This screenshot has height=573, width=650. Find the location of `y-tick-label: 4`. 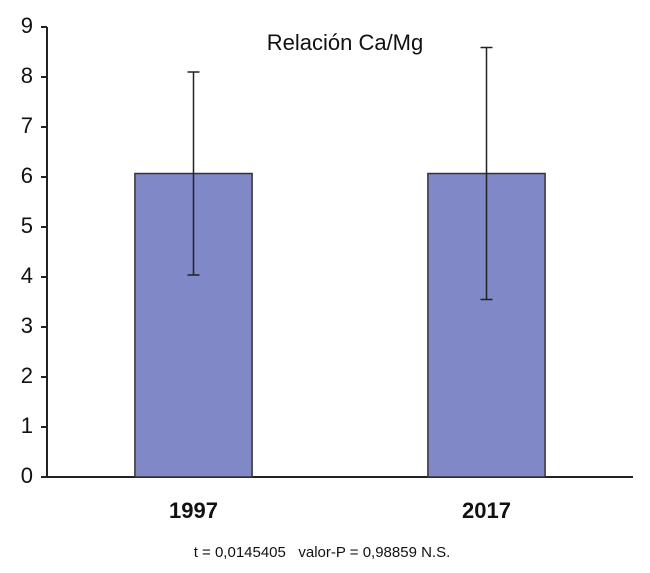

y-tick-label: 4 is located at coordinates (27, 275).